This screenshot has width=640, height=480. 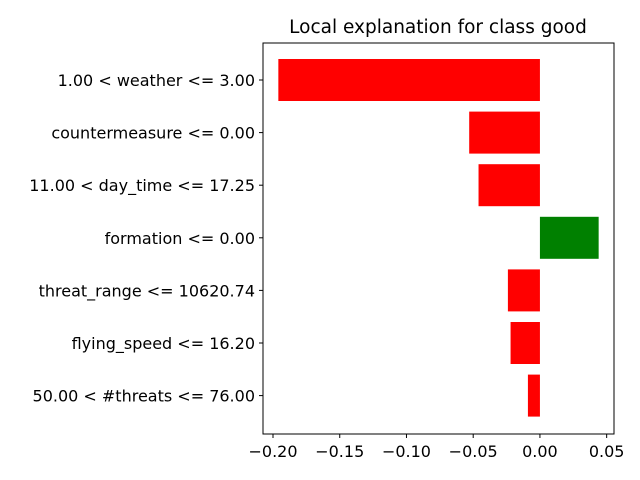 I want to click on x-tick-label: 0.00, so click(x=540, y=451).